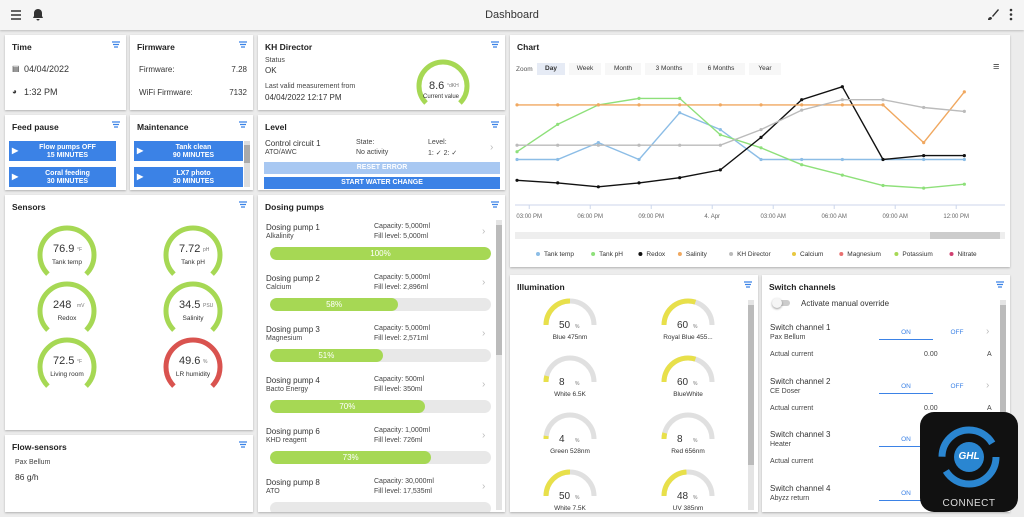  What do you see at coordinates (688, 394) in the screenshot?
I see `light-name: BlueWhite` at bounding box center [688, 394].